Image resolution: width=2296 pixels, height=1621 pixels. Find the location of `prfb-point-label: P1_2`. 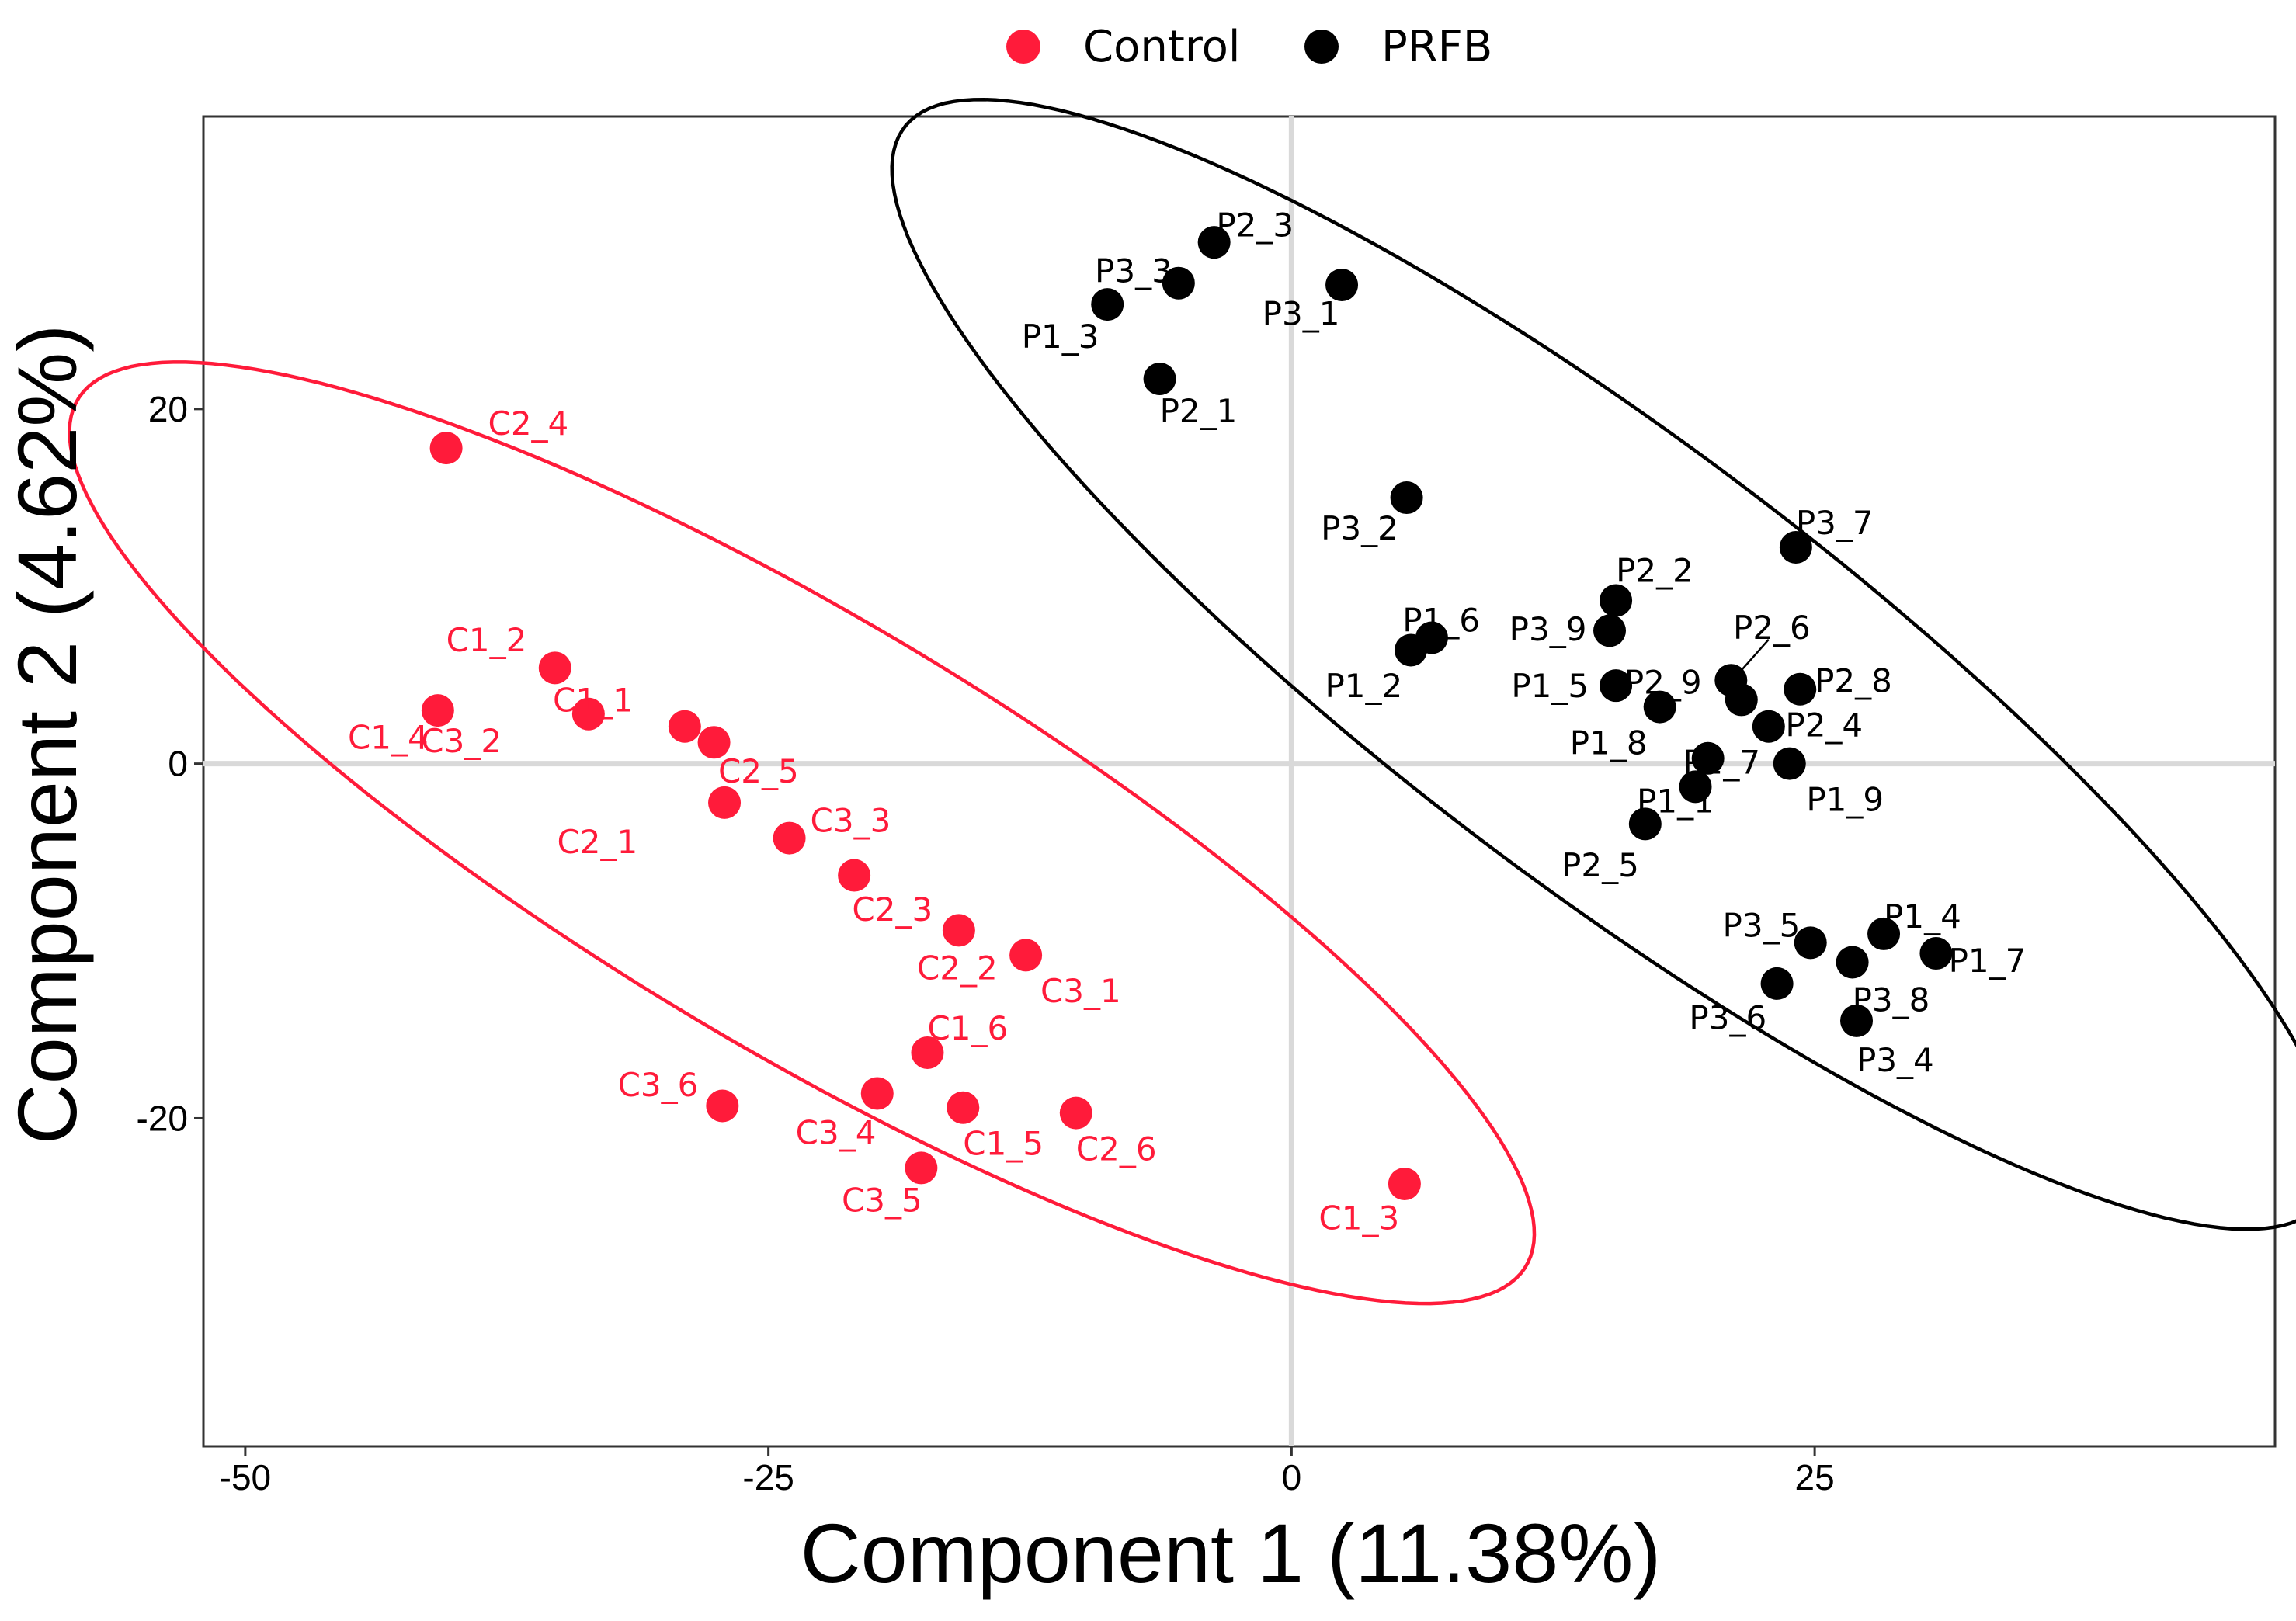

prfb-point-label: P1_2 is located at coordinates (1364, 686).